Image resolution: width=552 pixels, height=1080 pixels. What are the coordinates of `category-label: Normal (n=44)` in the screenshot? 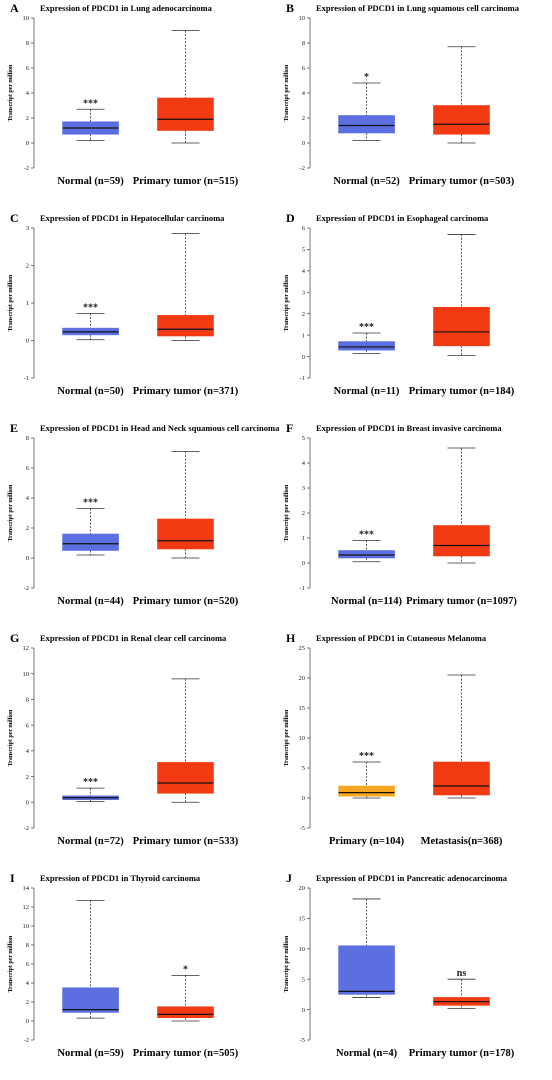 It's located at (90, 601).